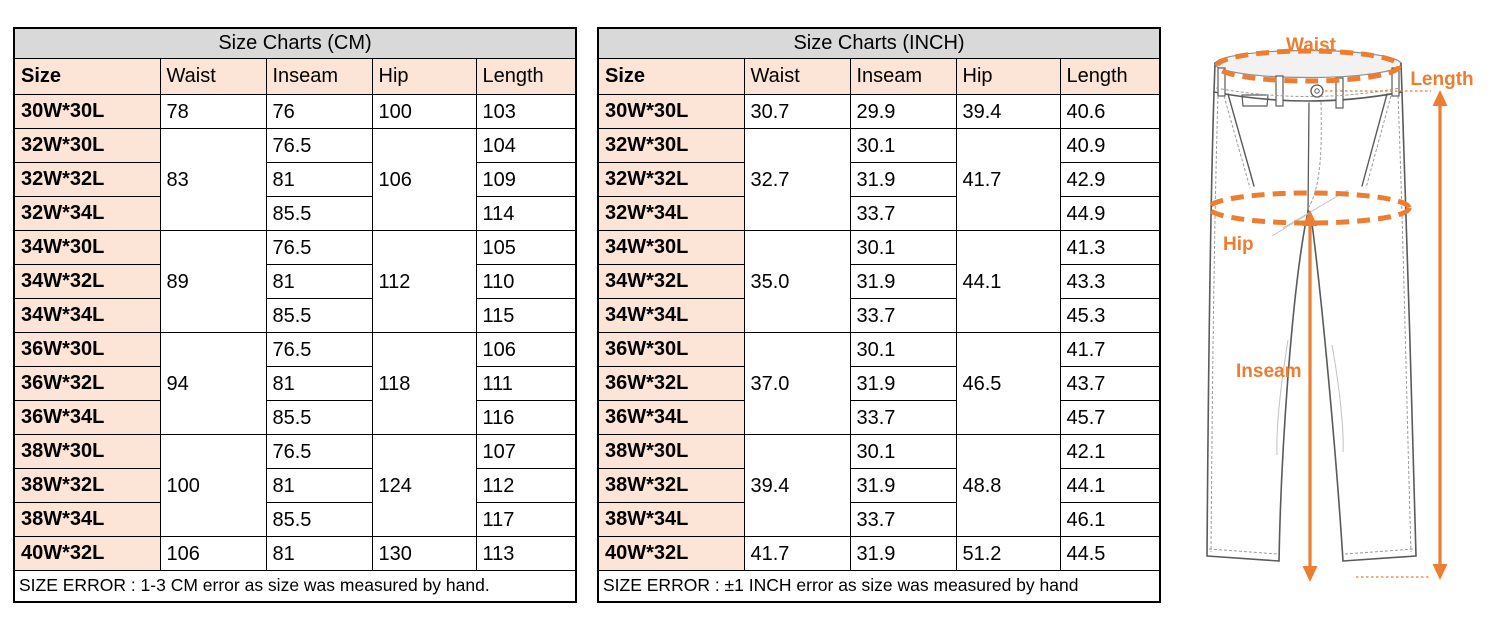 Image resolution: width=1500 pixels, height=628 pixels. What do you see at coordinates (213, 553) in the screenshot?
I see `waist-value-cell: 106` at bounding box center [213, 553].